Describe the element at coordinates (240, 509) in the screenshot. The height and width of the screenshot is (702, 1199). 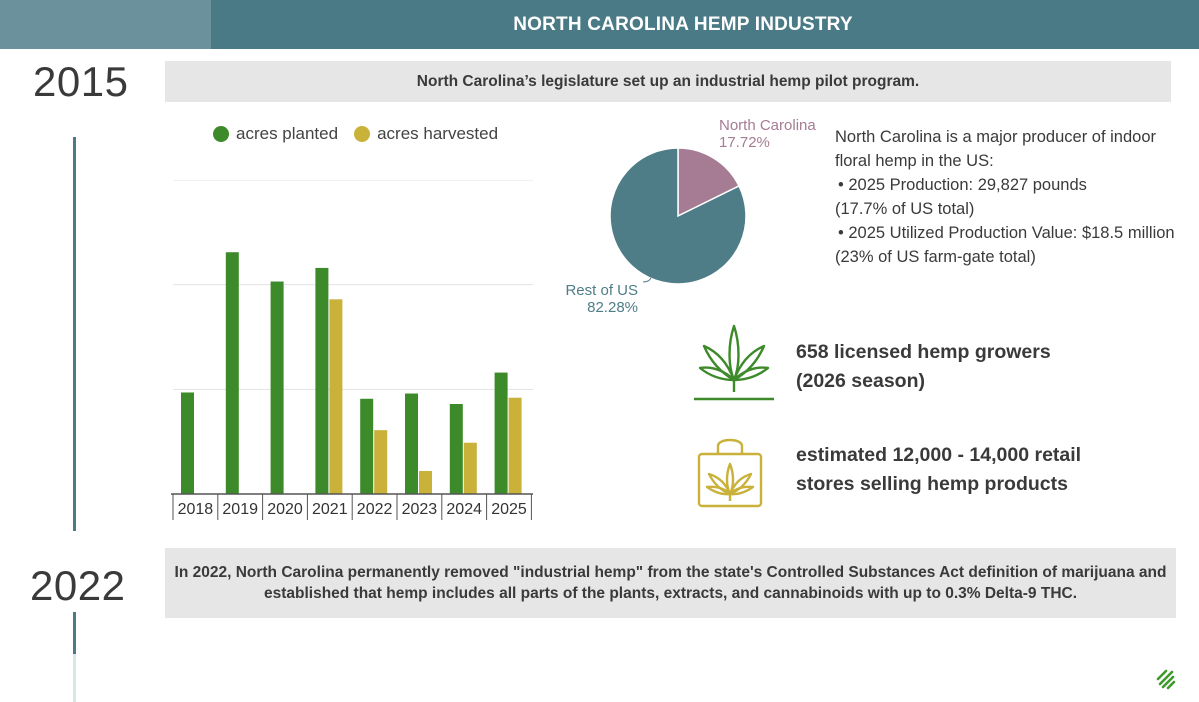
I see `x-tick-label-2019: 2019` at that location.